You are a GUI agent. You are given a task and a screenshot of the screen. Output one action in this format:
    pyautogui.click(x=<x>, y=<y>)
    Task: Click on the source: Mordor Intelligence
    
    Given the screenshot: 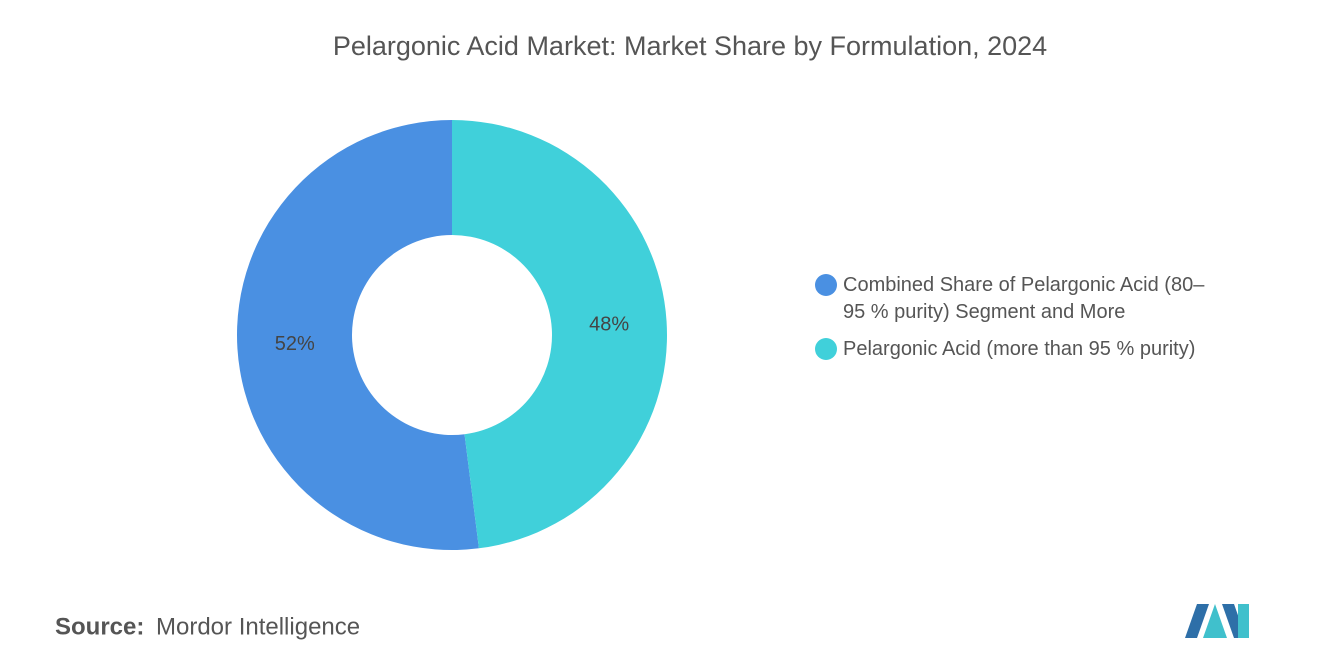 What is the action you would take?
    pyautogui.click(x=258, y=626)
    